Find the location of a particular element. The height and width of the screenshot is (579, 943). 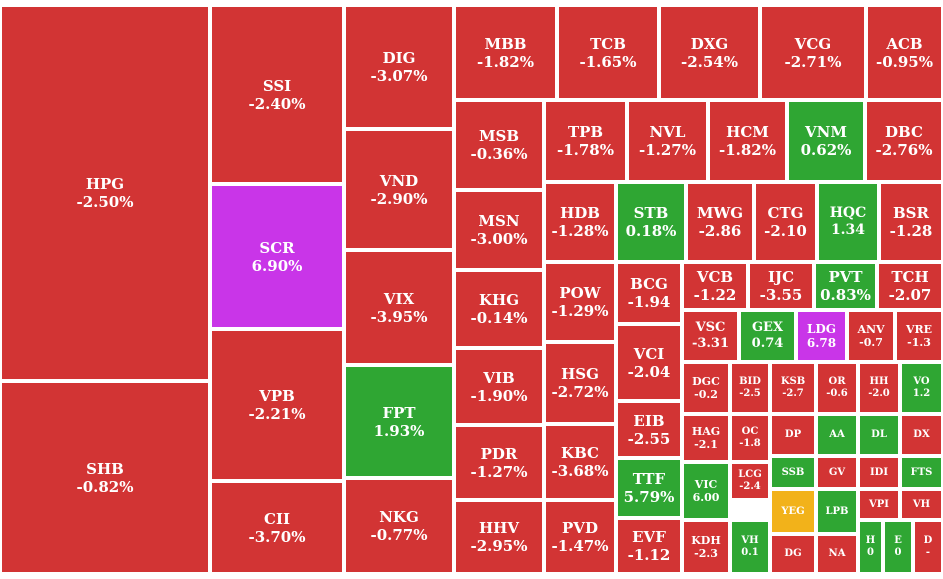

heatmap-tile-acb: ACB -0.95% is located at coordinates (904, 52).